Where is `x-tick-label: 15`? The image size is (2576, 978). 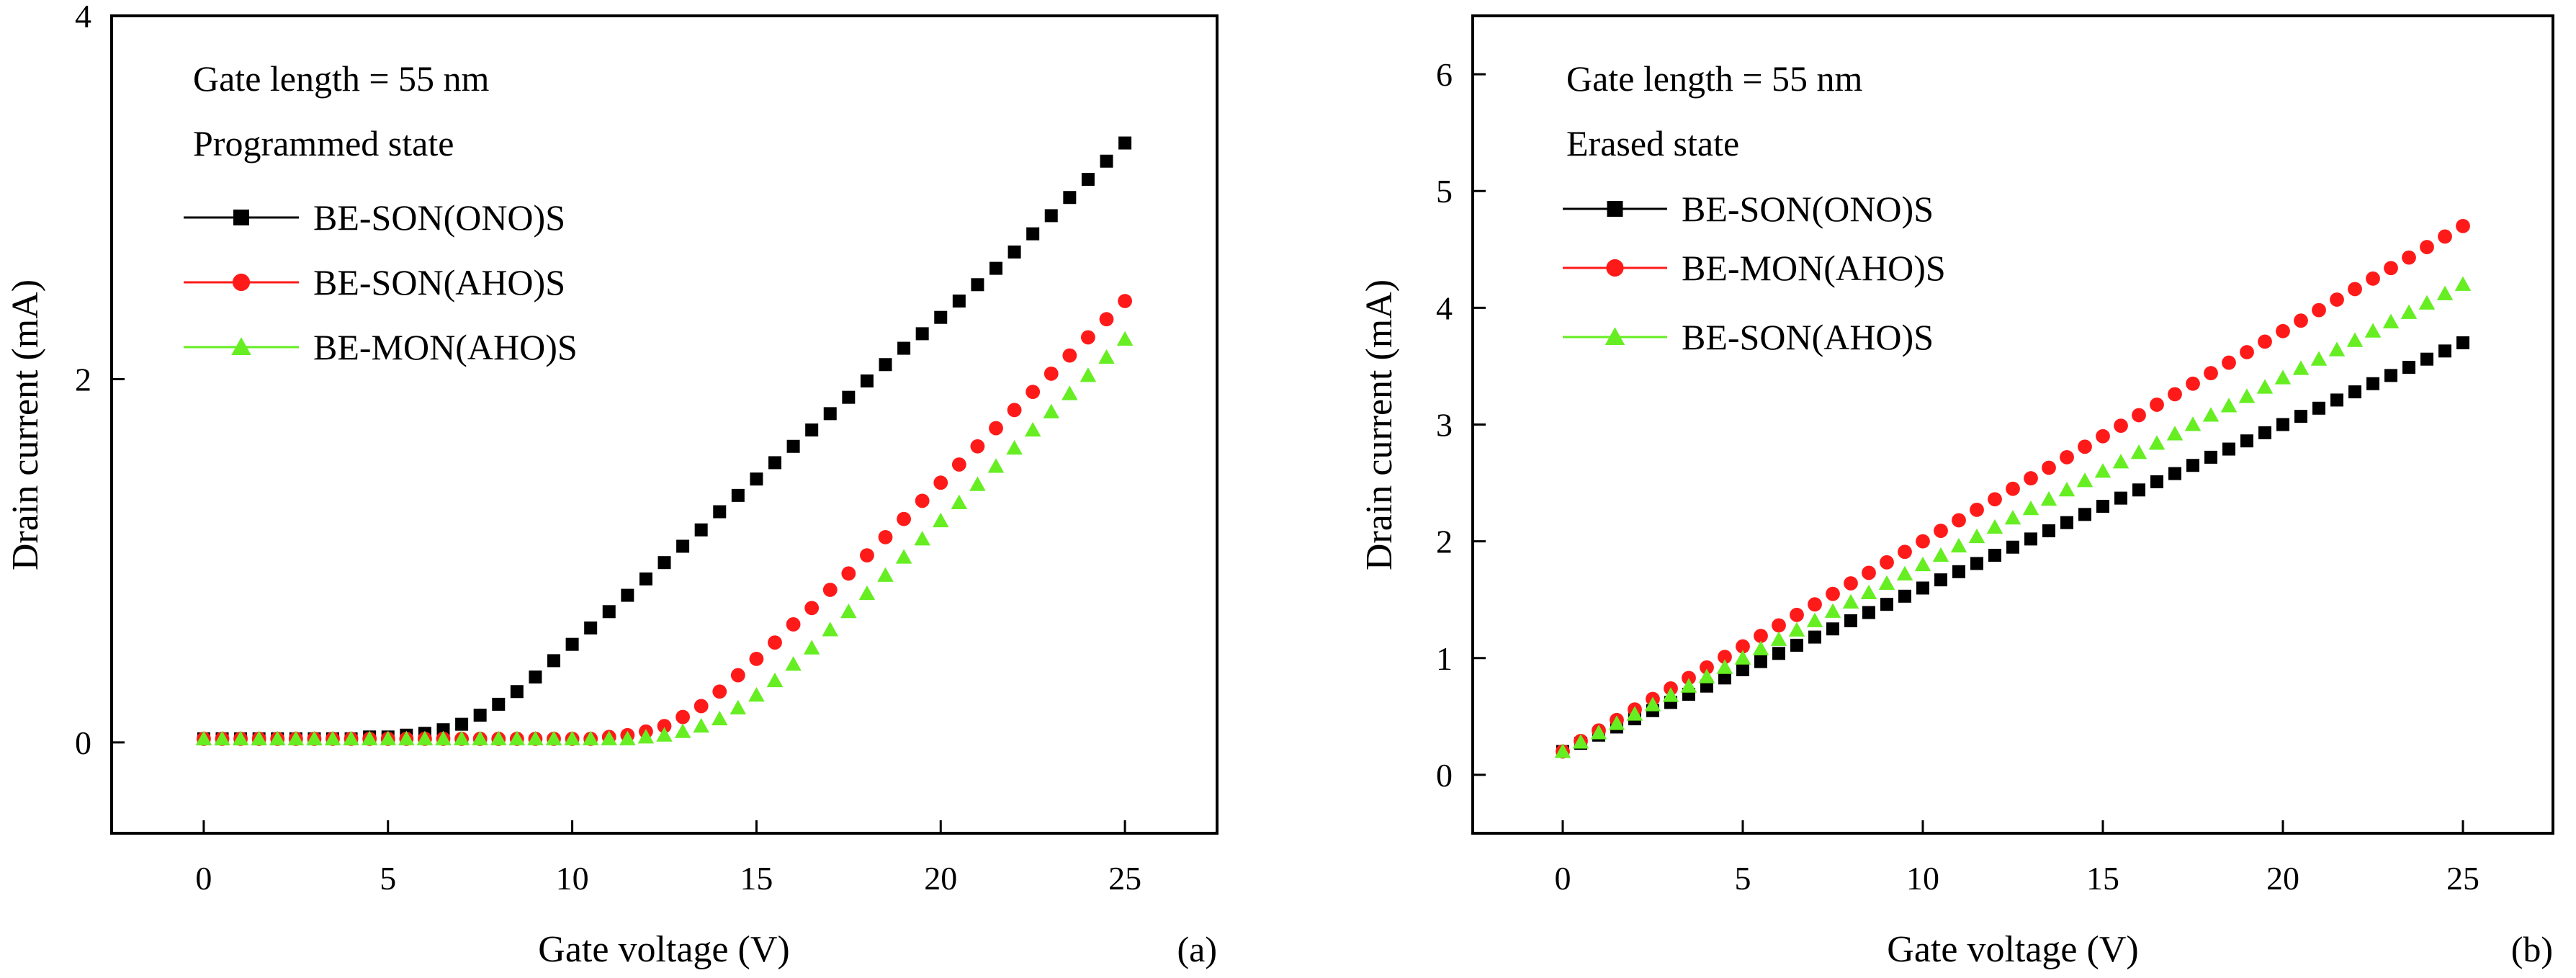 x-tick-label: 15 is located at coordinates (756, 879).